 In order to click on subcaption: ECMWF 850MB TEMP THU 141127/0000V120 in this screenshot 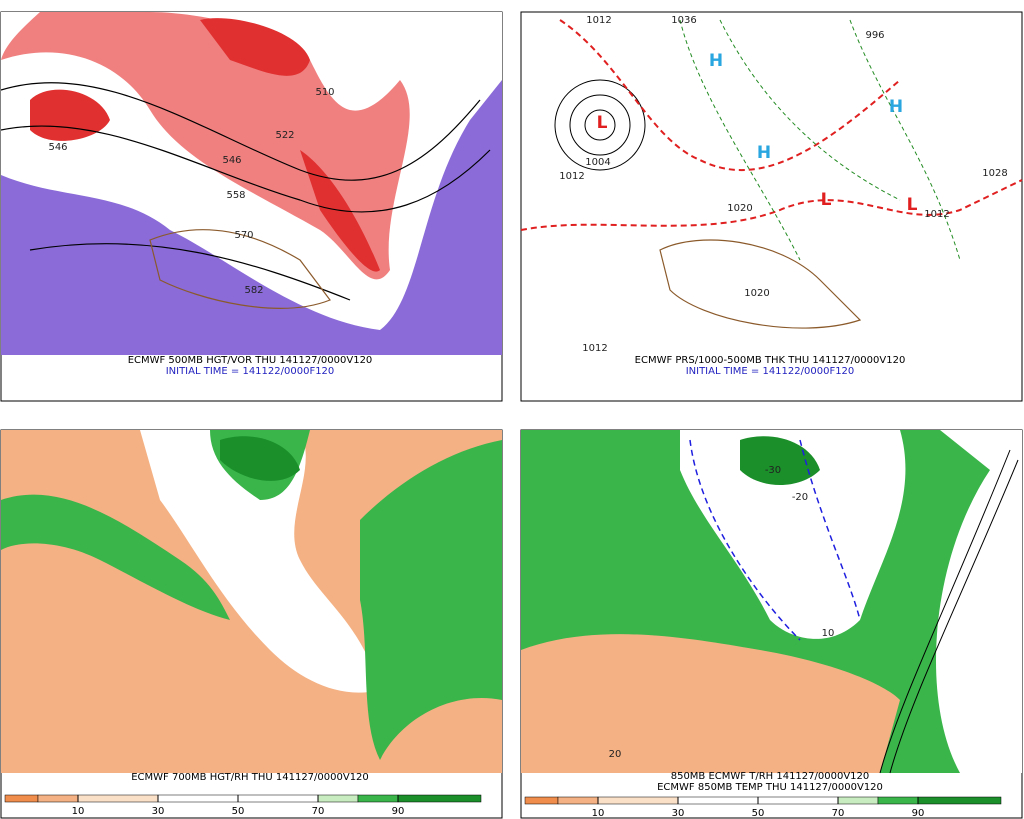, I will do `click(770, 787)`.